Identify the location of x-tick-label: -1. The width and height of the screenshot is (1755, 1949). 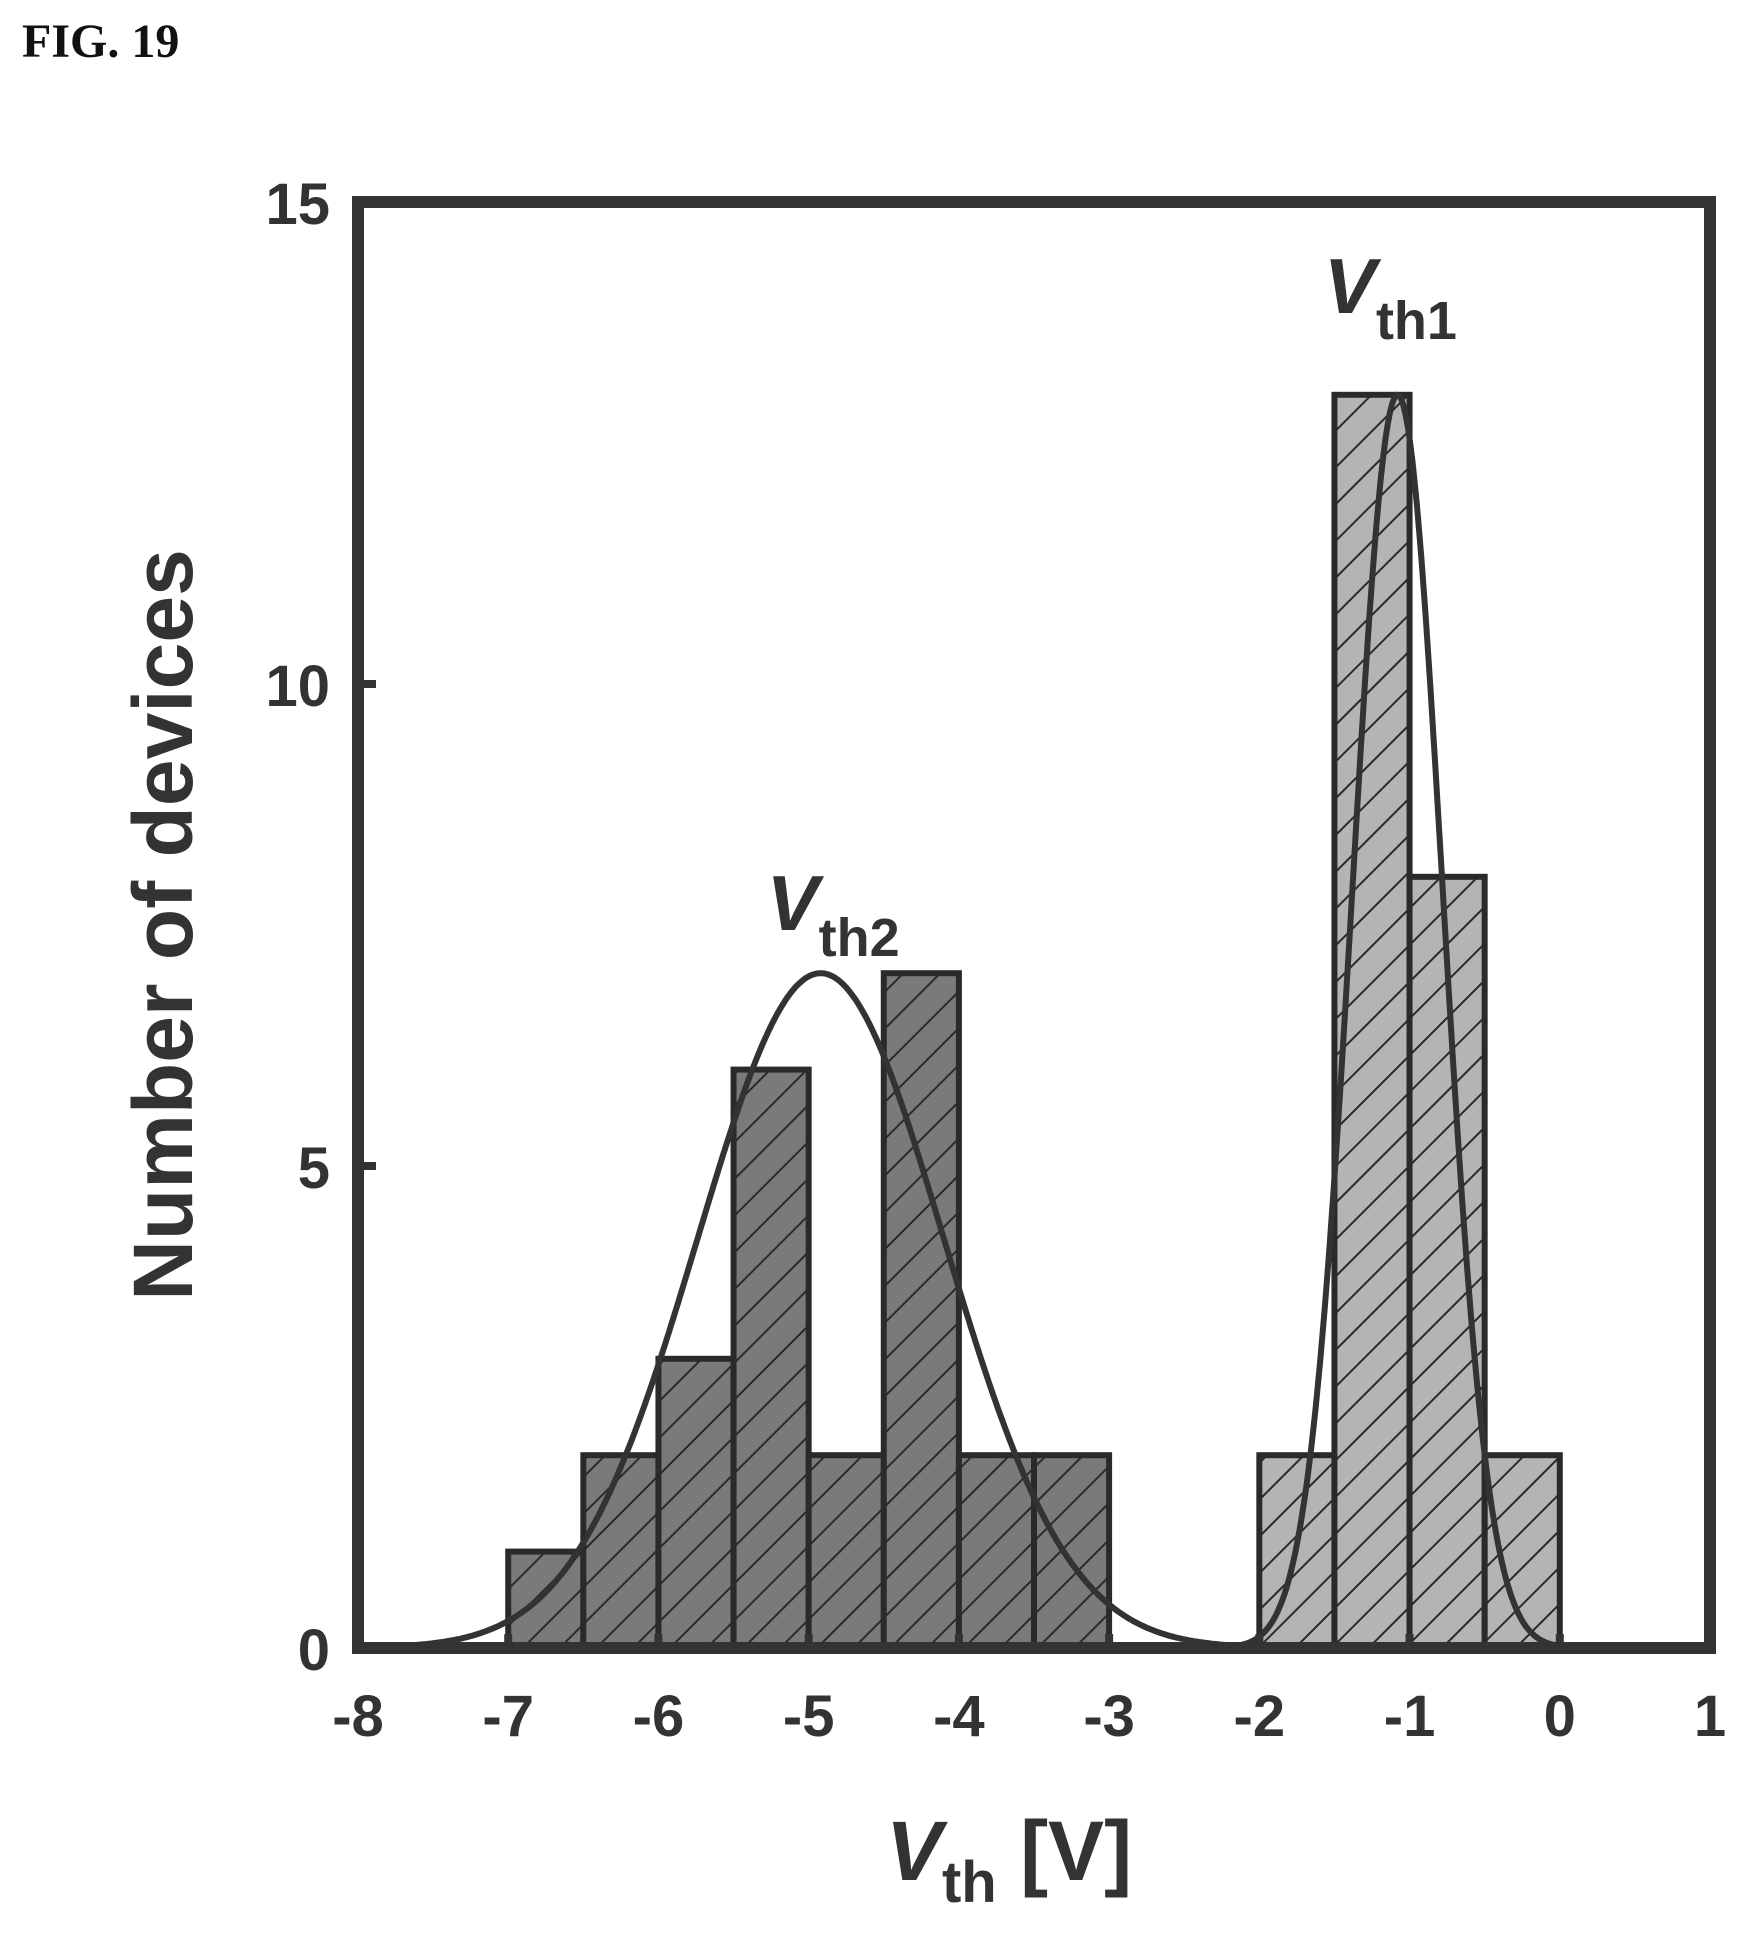
(1410, 1716).